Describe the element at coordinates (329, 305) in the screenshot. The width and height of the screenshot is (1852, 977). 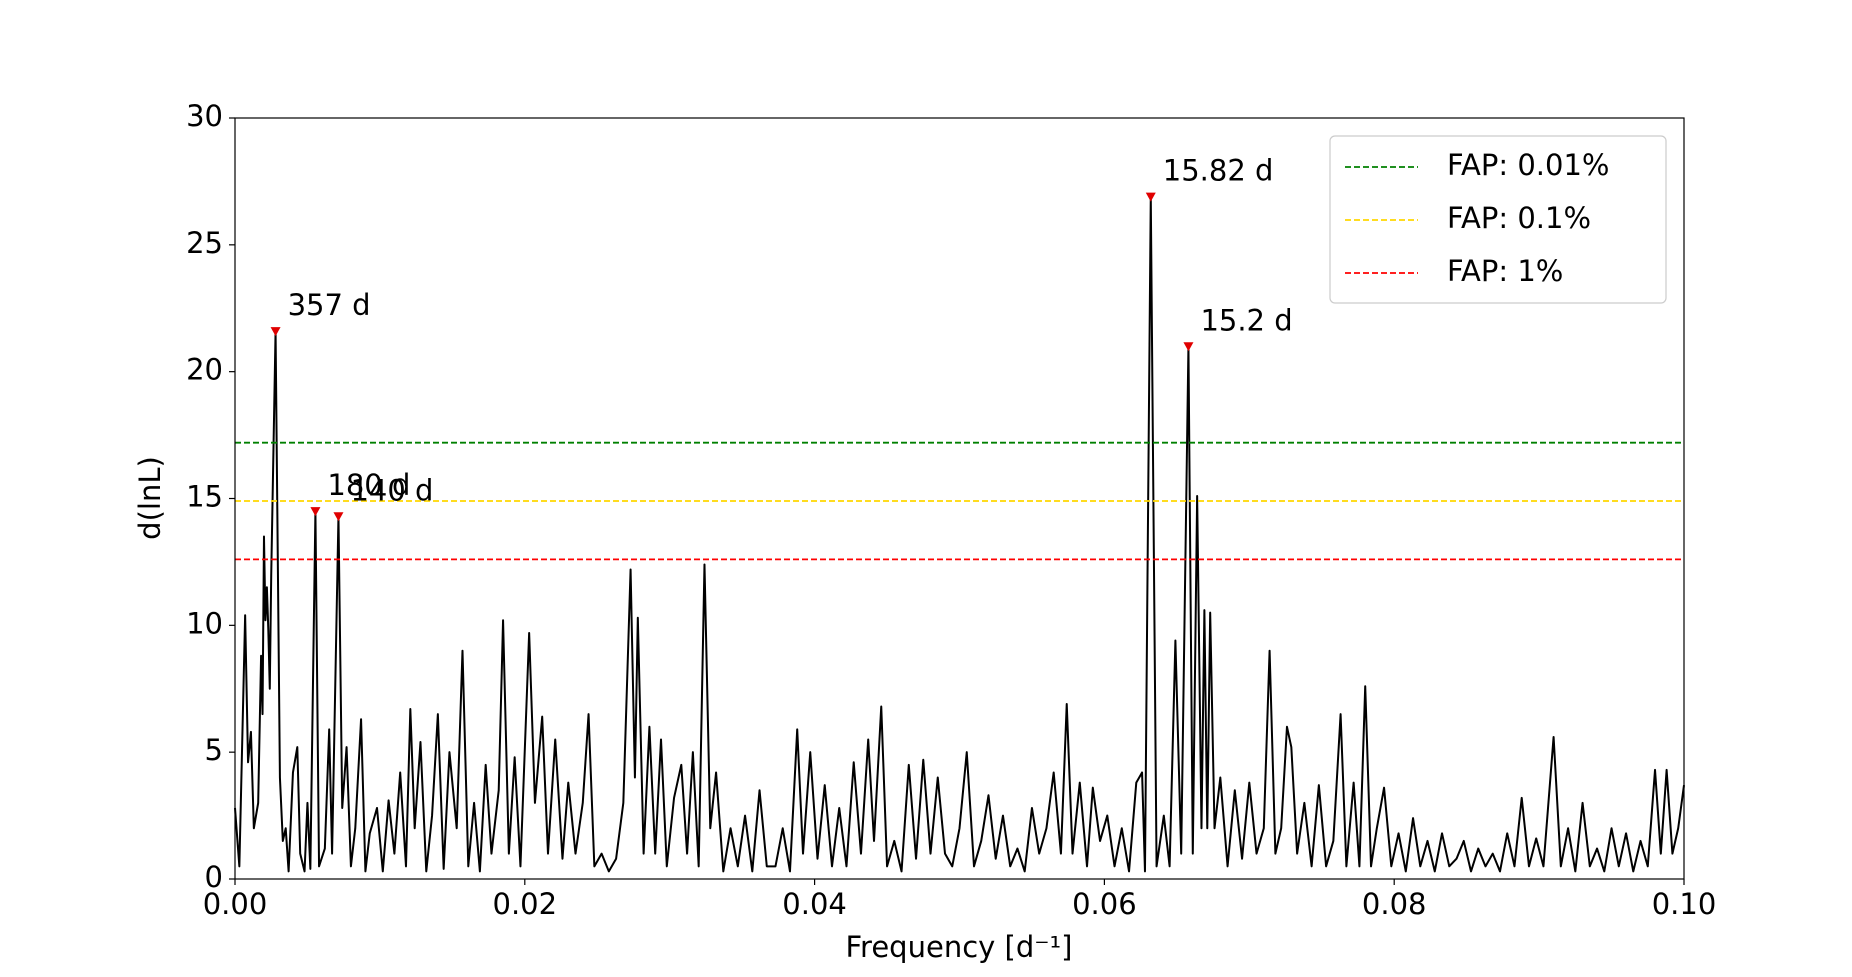
I see `peak-label: 357 d` at that location.